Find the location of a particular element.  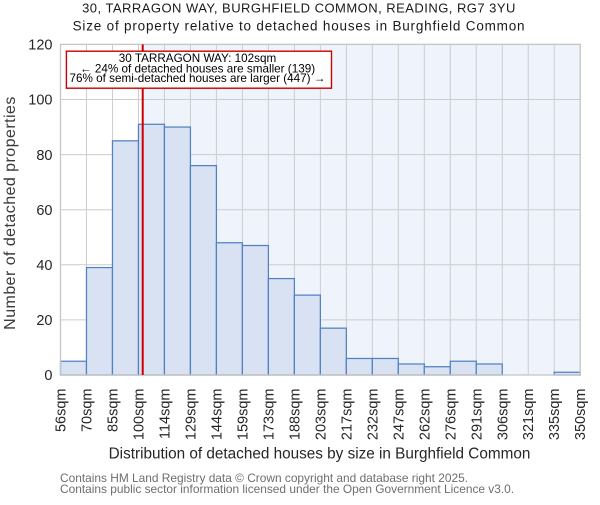

svg-text: 159sqm is located at coordinates (243, 415).